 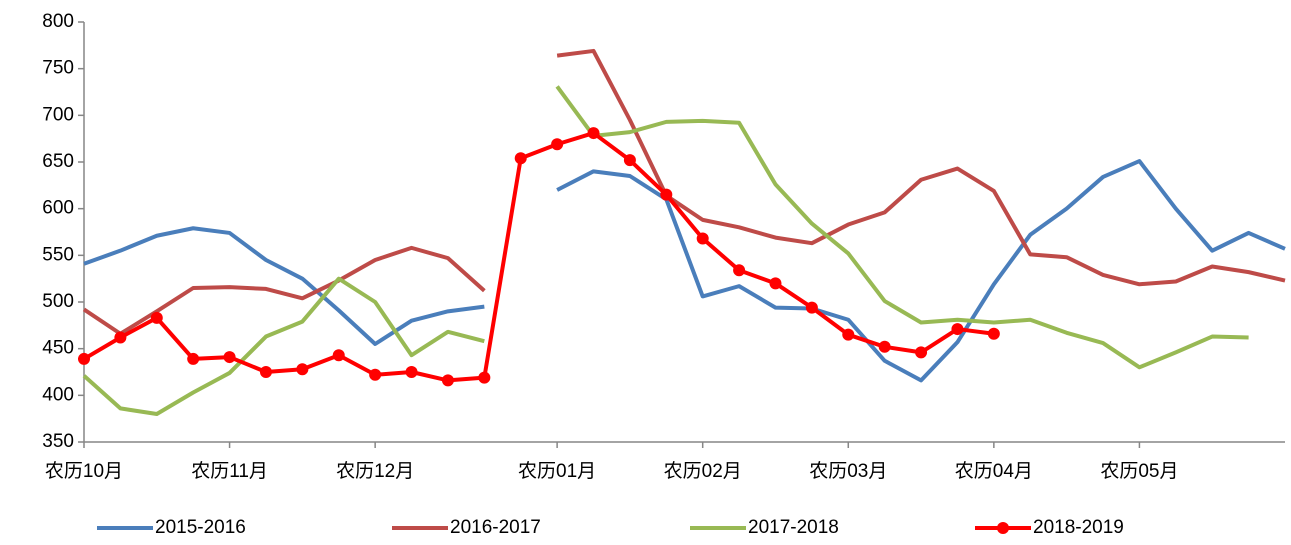 I want to click on y-tick-label: 400, so click(x=58, y=394).